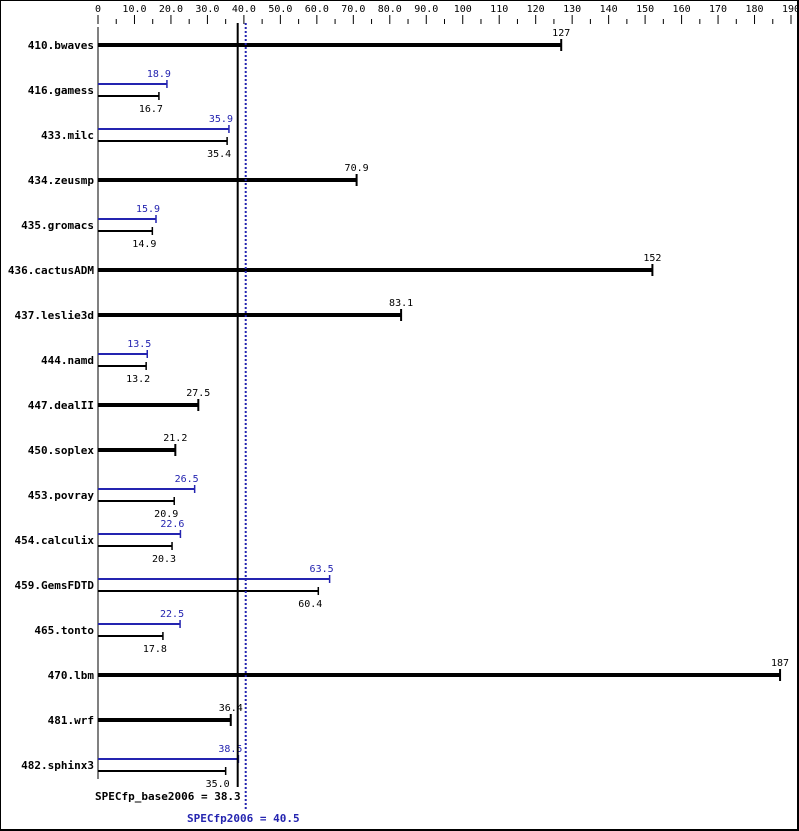 The width and height of the screenshot is (799, 831). What do you see at coordinates (463, 9) in the screenshot?
I see `tick-label: 100` at bounding box center [463, 9].